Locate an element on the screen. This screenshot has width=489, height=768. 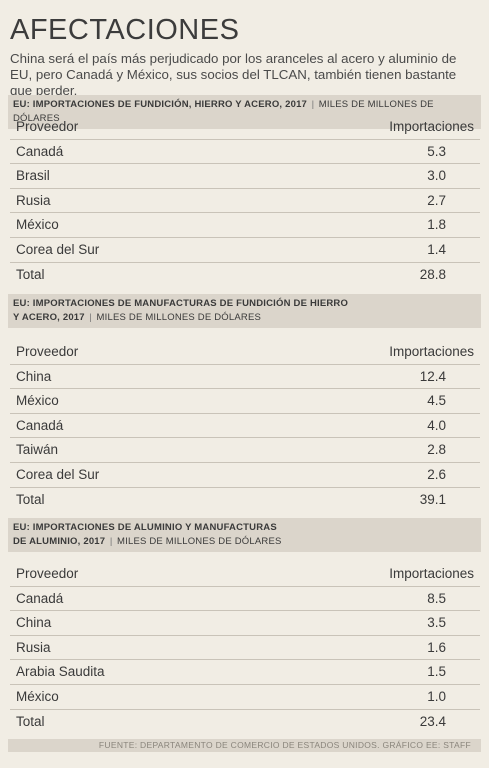
row-value: 3.5 is located at coordinates (436, 623).